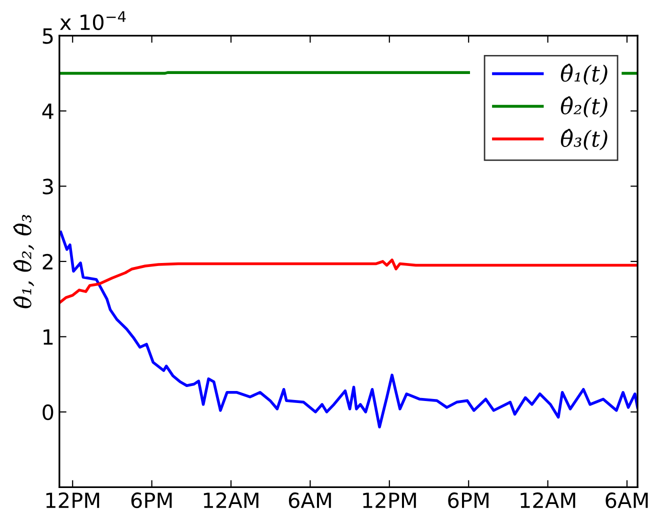  What do you see at coordinates (47, 186) in the screenshot?
I see `y-tick-label: 3` at bounding box center [47, 186].